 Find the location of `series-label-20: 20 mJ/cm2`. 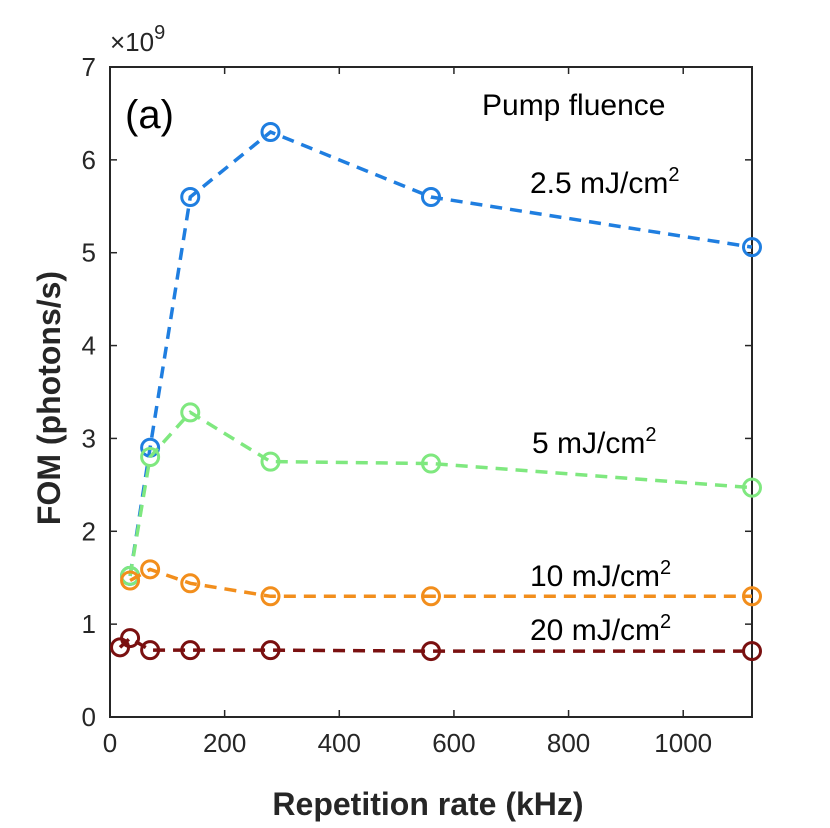

series-label-20: 20 mJ/cm2 is located at coordinates (600, 629).